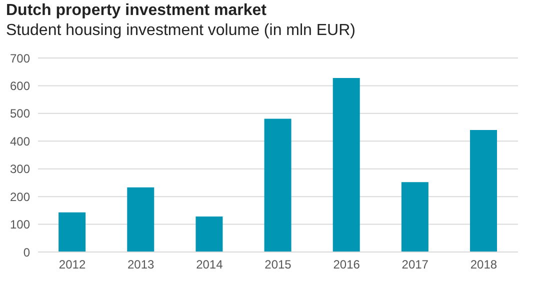 This screenshot has width=535, height=286. Describe the element at coordinates (415, 265) in the screenshot. I see `x-tick-label: 2017` at that location.